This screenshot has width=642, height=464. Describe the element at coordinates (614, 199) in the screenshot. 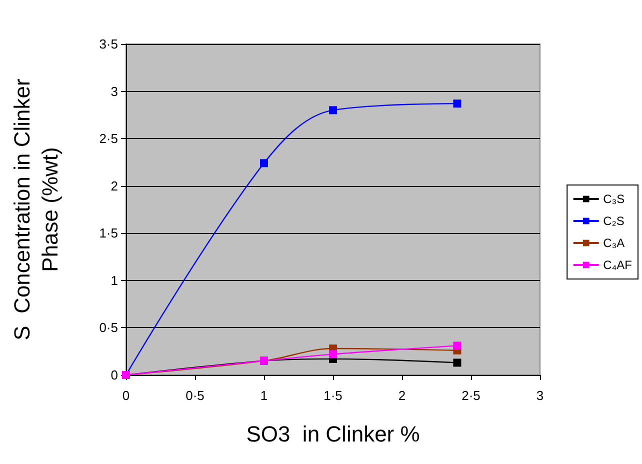

I see `legend-label: C₃S` at that location.